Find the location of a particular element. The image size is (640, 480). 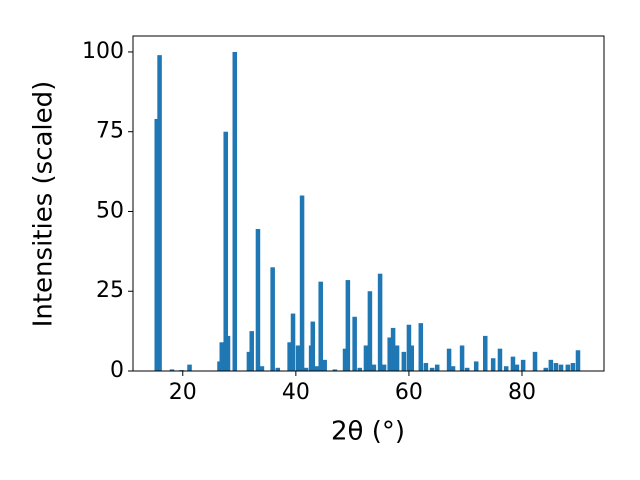

y-tick-label: 25 is located at coordinates (110, 290).